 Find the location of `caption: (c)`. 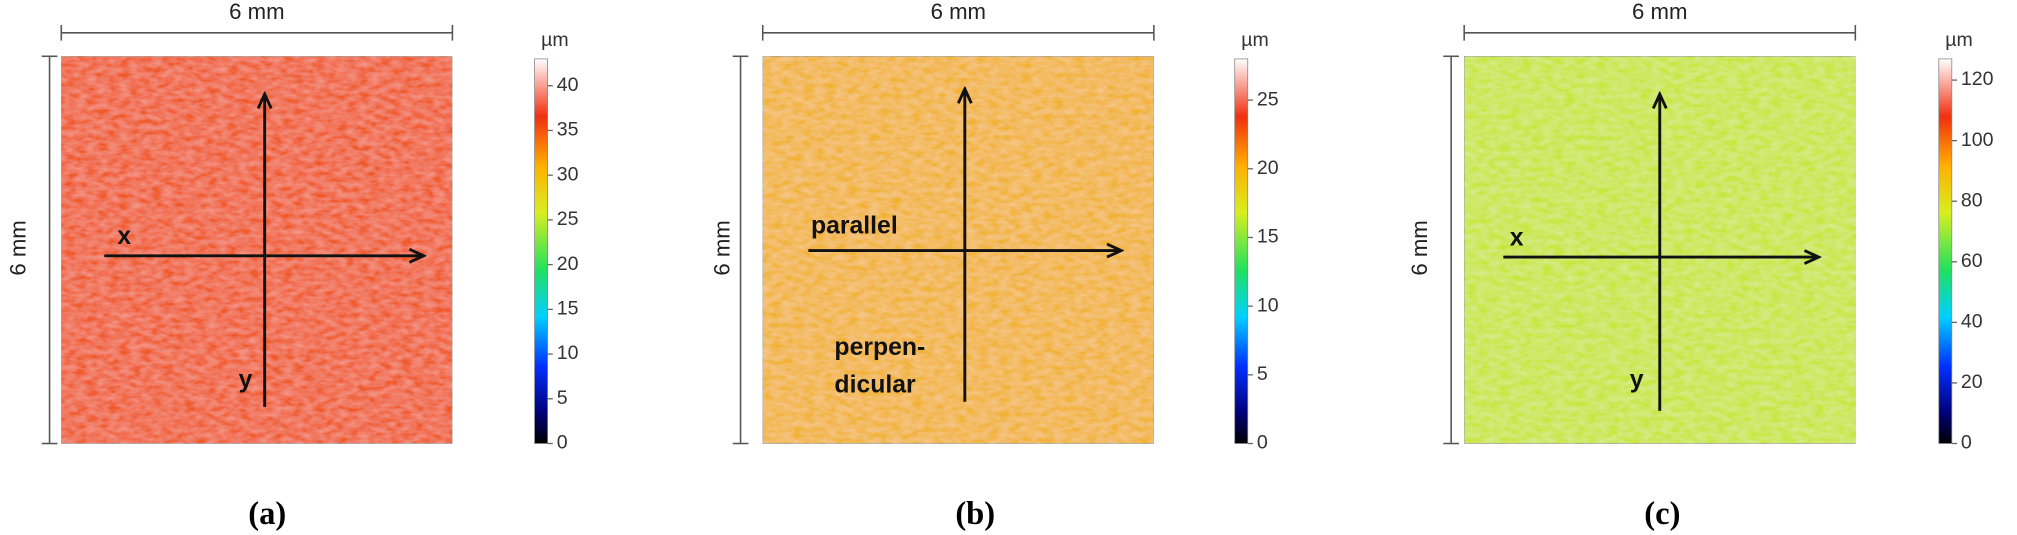

caption: (c) is located at coordinates (1662, 514).